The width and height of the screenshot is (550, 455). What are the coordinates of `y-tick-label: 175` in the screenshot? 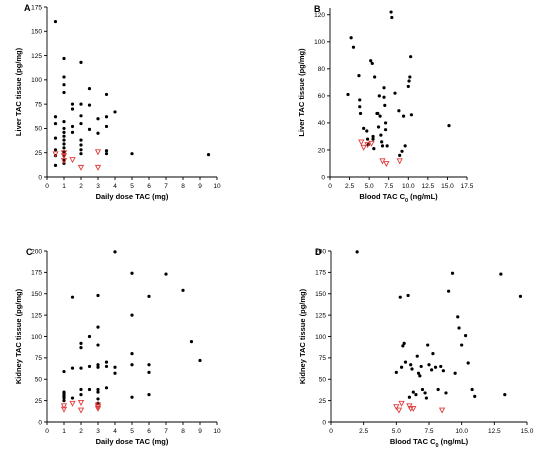 It's located at (320, 273).